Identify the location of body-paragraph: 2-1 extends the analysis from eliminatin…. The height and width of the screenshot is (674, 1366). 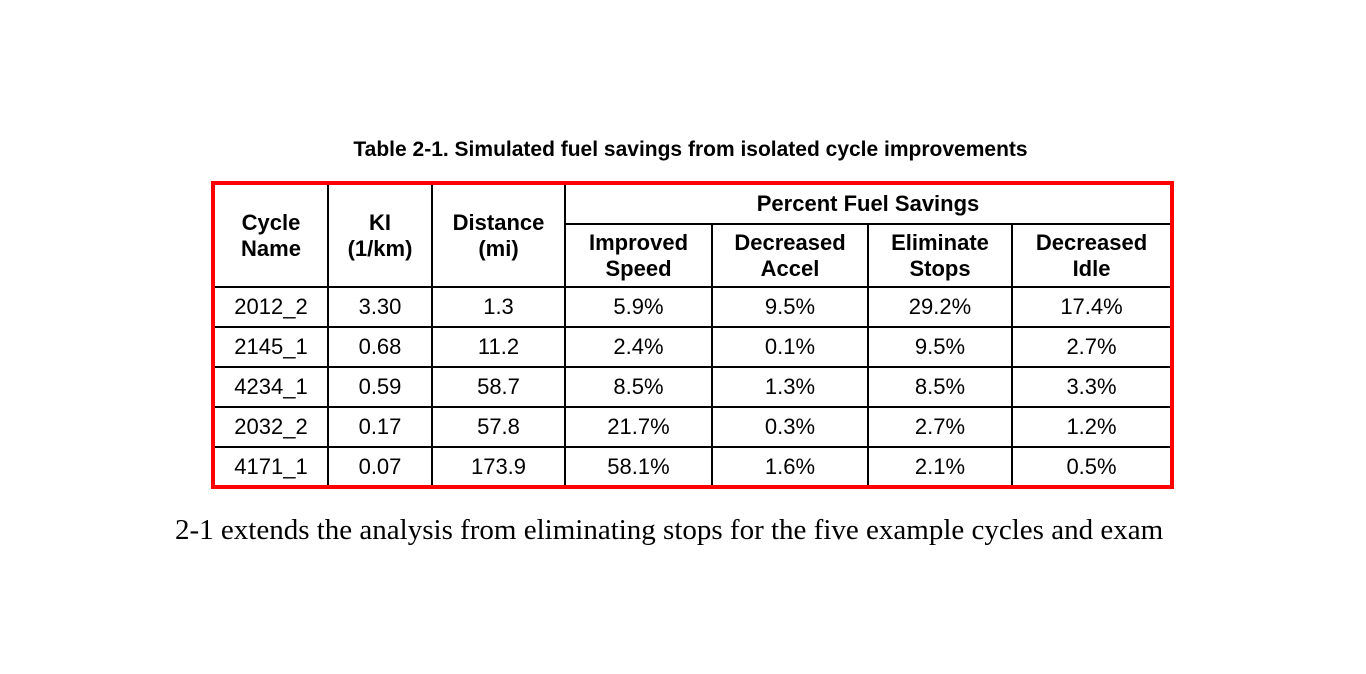
(669, 530).